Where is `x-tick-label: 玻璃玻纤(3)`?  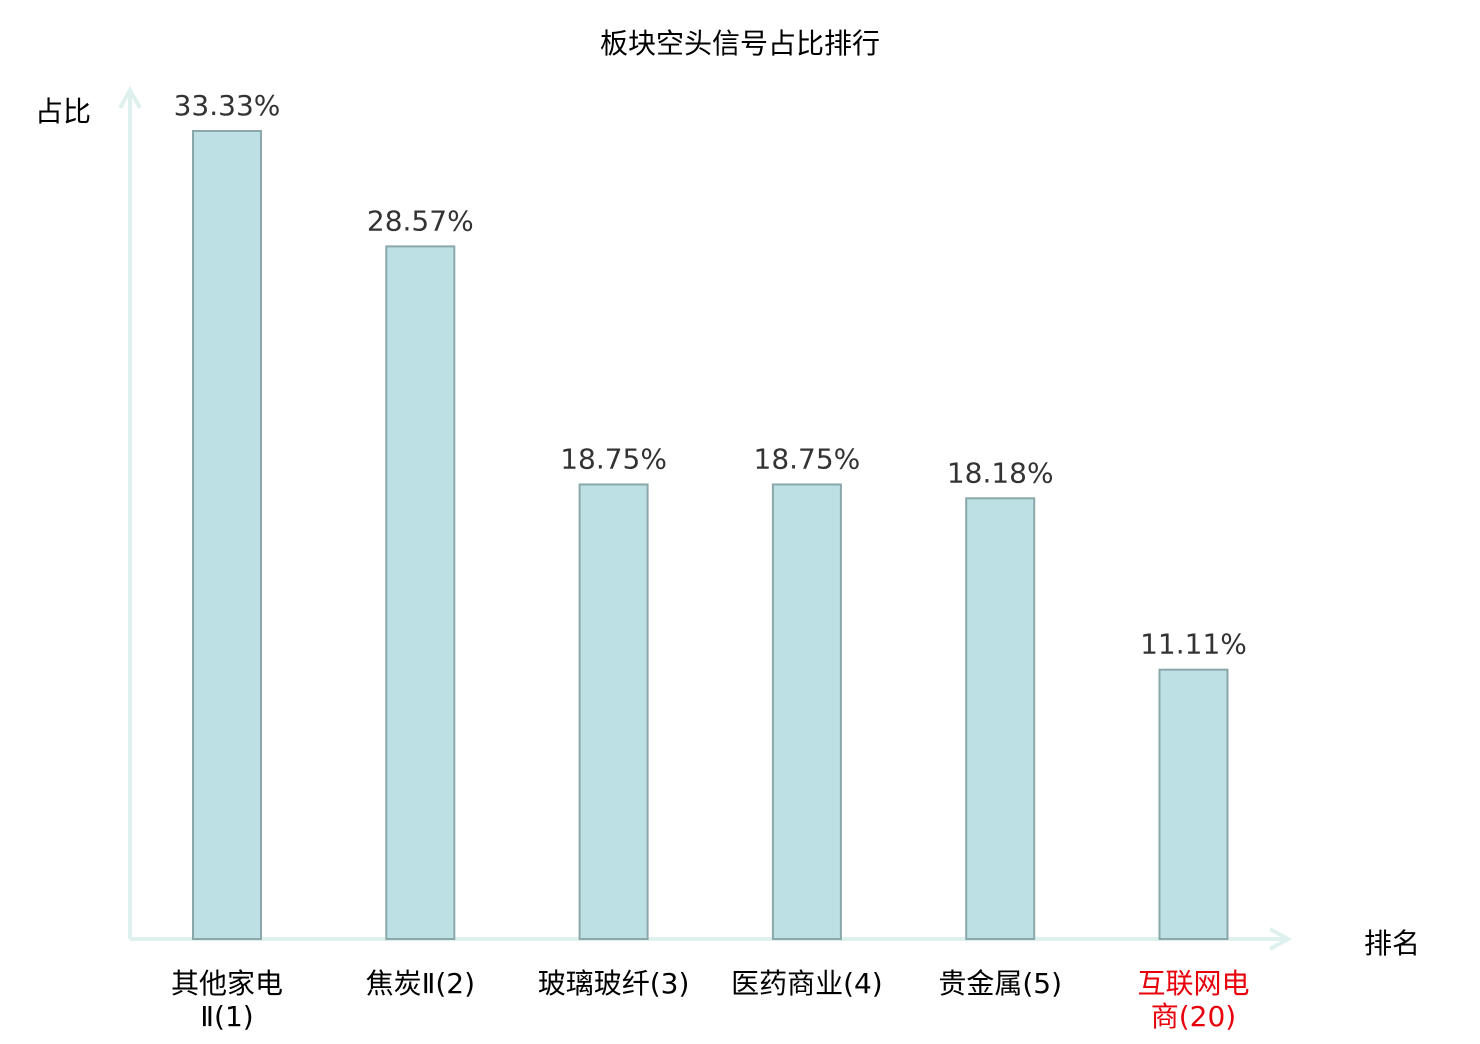
x-tick-label: 玻璃玻纤(3) is located at coordinates (614, 983).